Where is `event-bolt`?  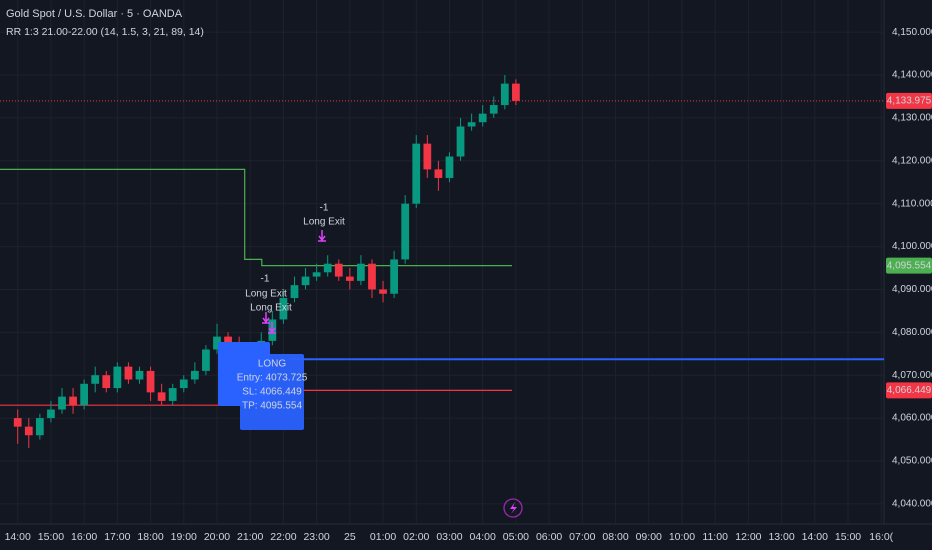 event-bolt is located at coordinates (513, 508).